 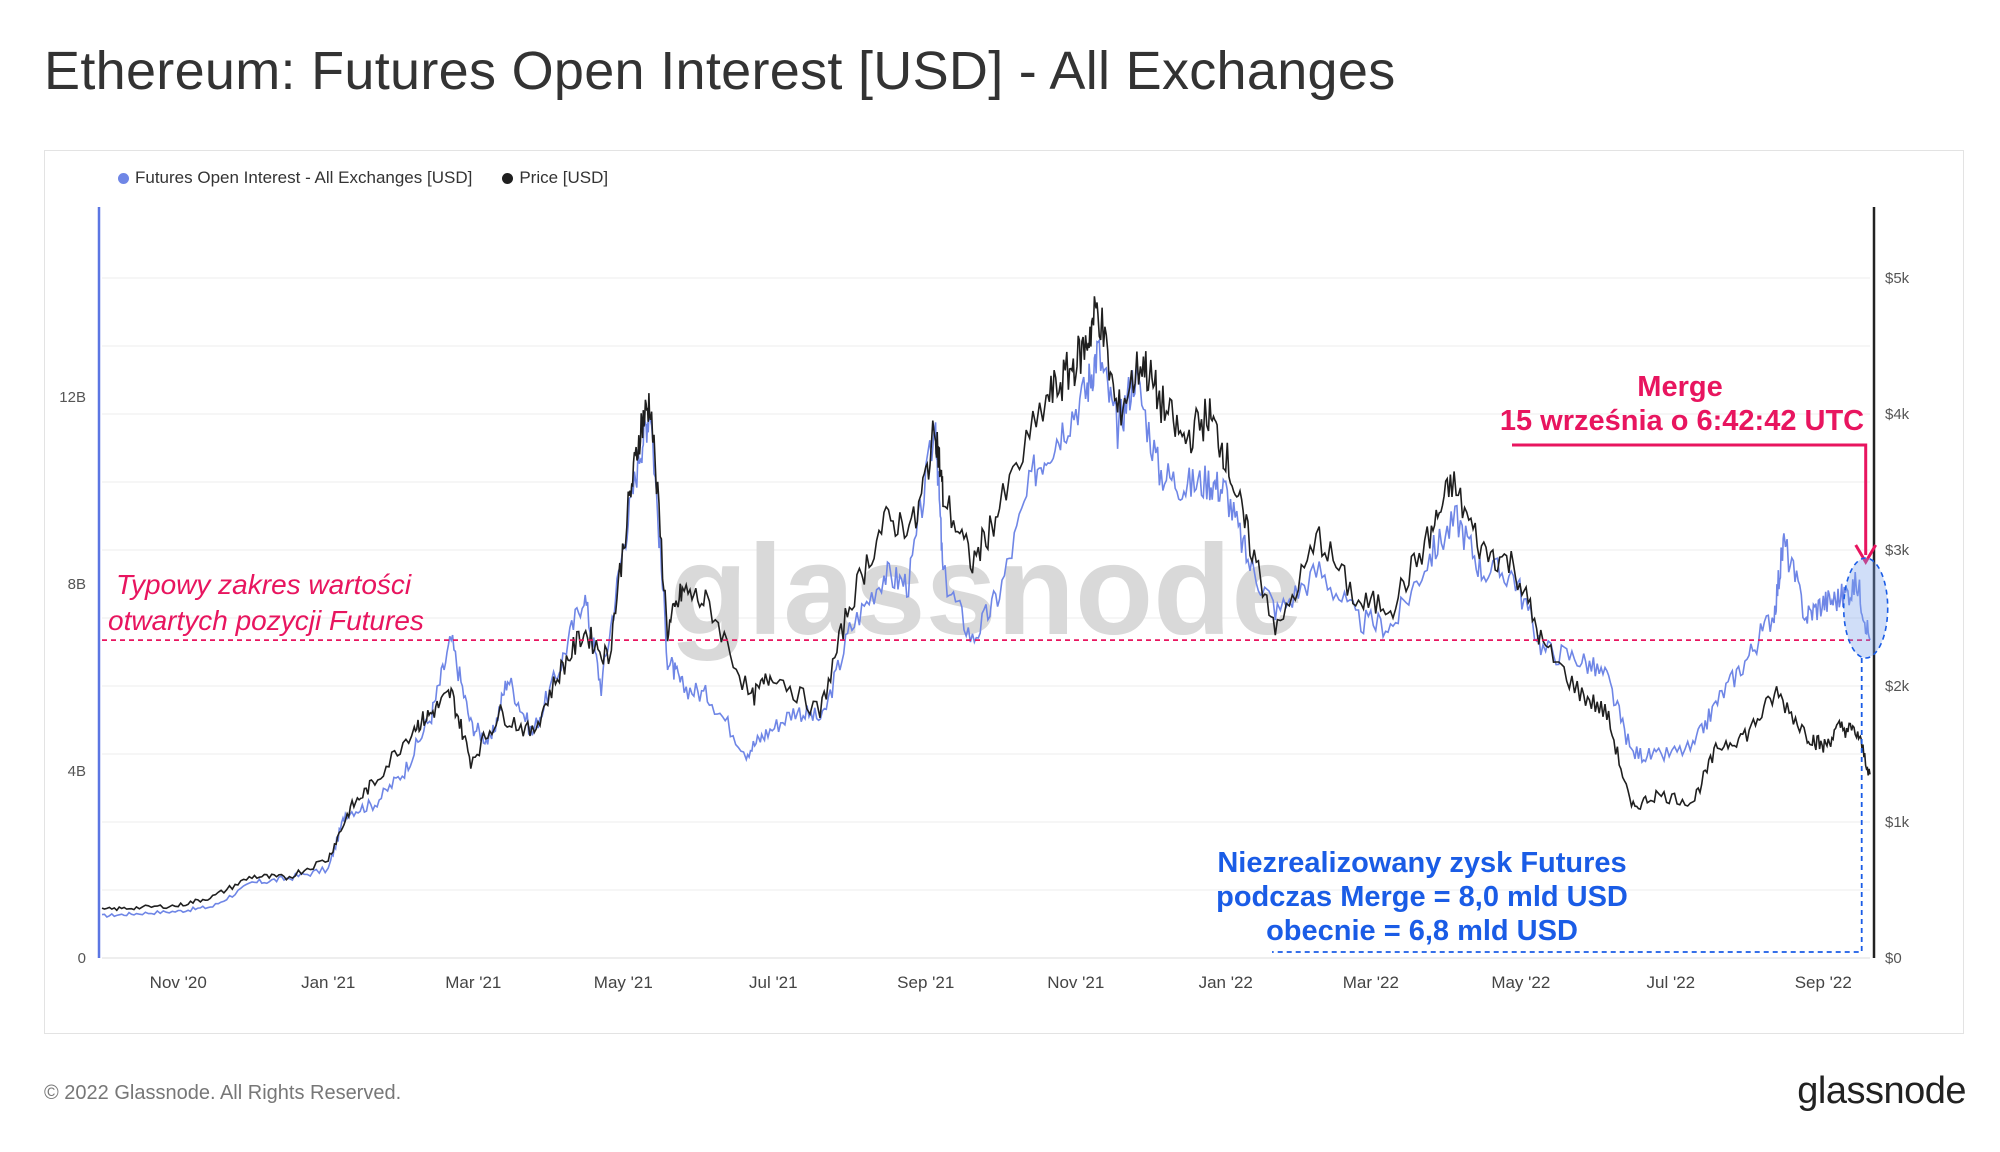 I want to click on annotation-profit-bracket, so click(x=1567, y=805).